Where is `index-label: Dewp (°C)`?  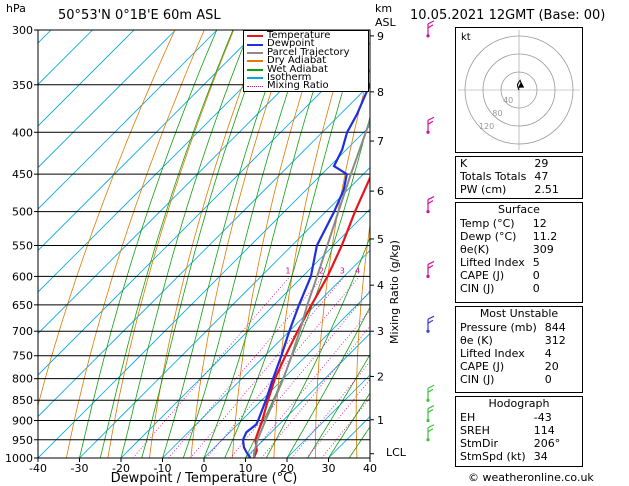
index-label: Dewp (°C) is located at coordinates (488, 236).